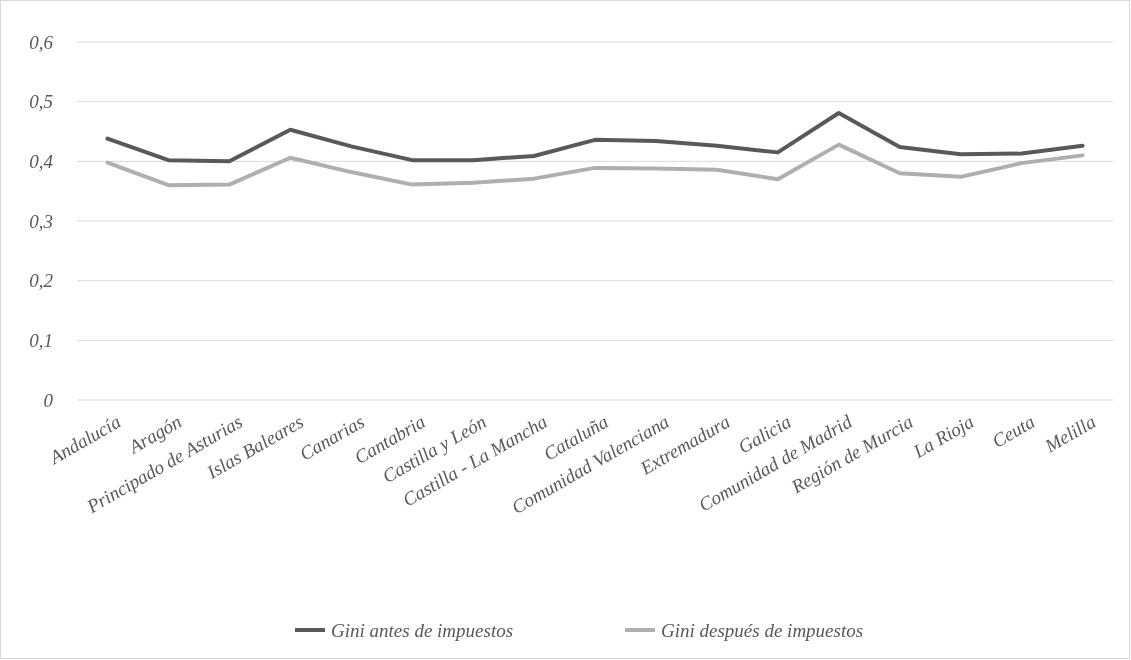 The image size is (1131, 660). Describe the element at coordinates (41, 42) in the screenshot. I see `y-tick-label: 0,6` at that location.